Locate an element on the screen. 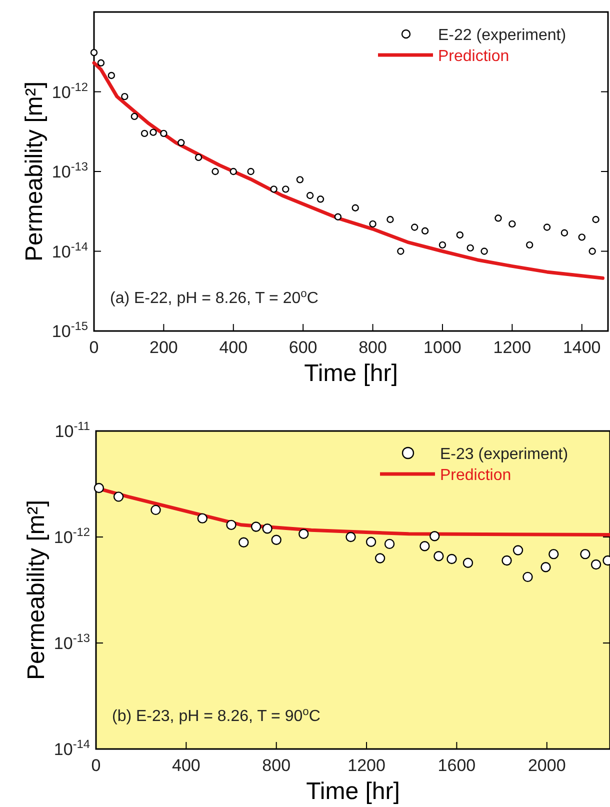  annotation: (b) E-23, pH = 8.26, T = 90$^{o}$C is located at coordinates (216, 715).